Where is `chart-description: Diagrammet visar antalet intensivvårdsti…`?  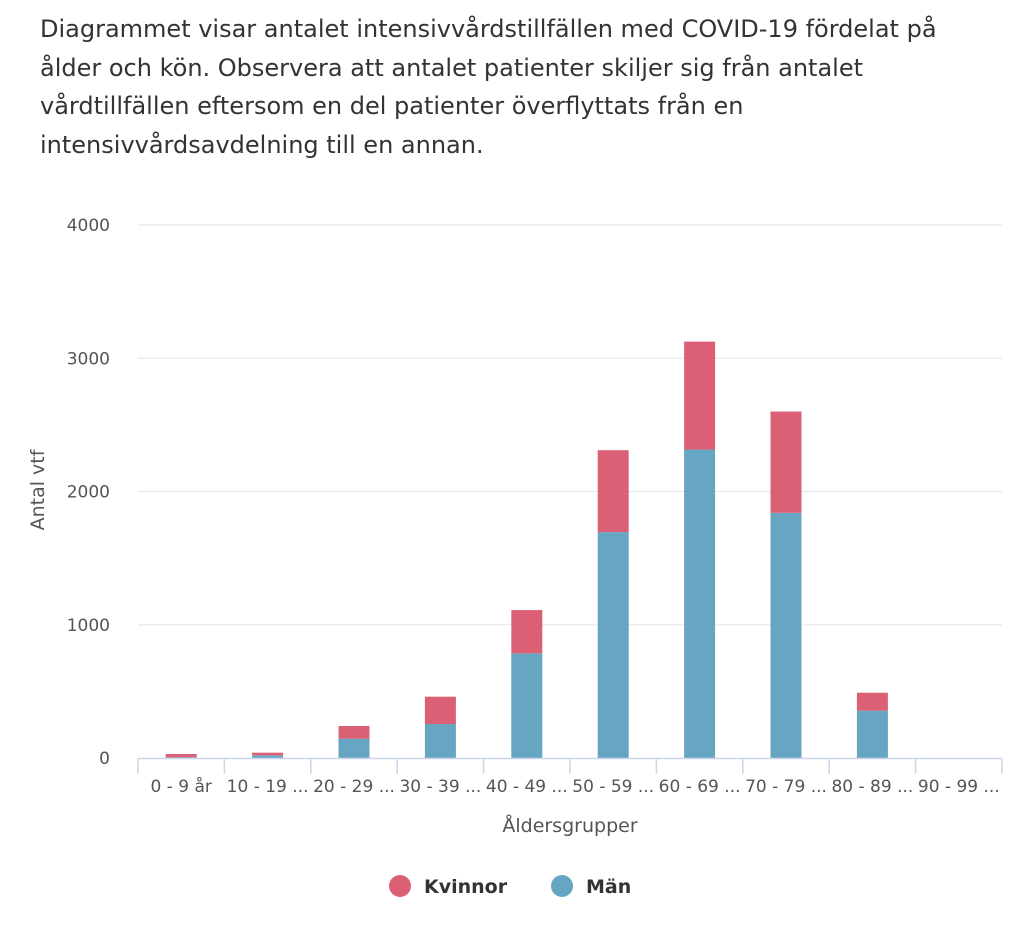 chart-description: Diagrammet visar antalet intensivvårdsti… is located at coordinates (488, 87).